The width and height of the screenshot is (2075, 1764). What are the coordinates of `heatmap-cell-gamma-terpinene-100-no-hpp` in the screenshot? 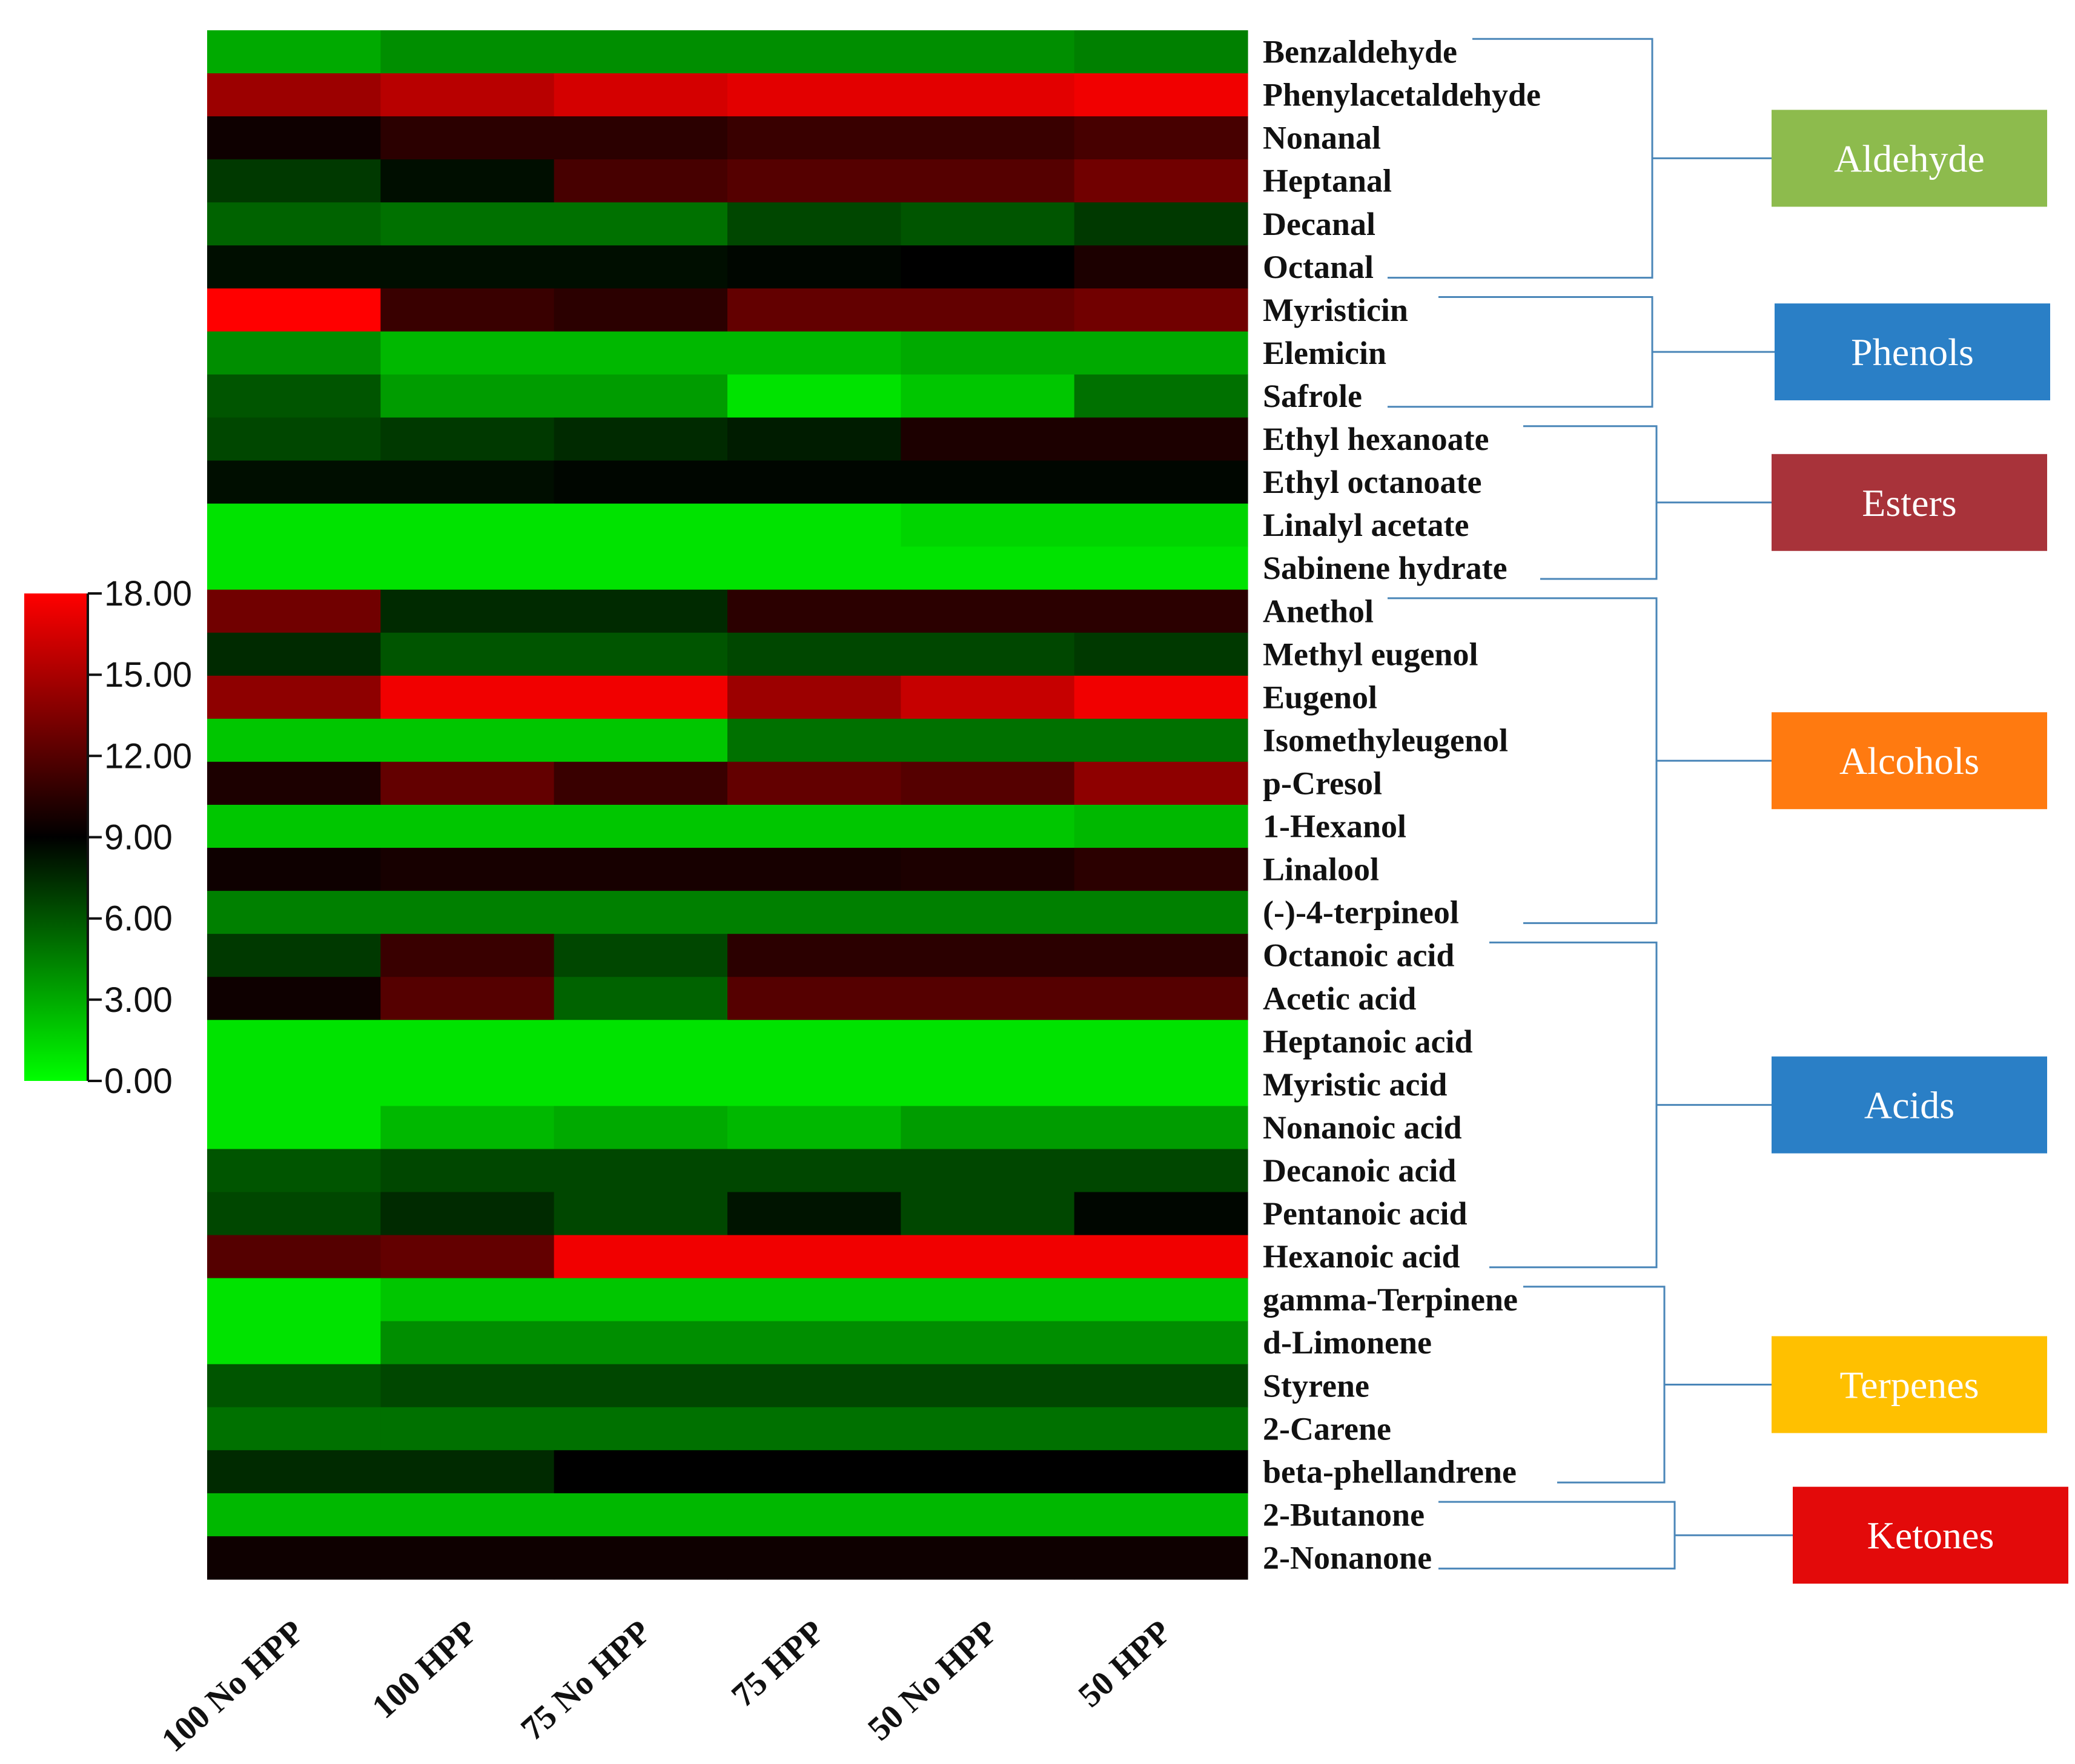 It's located at (294, 1300).